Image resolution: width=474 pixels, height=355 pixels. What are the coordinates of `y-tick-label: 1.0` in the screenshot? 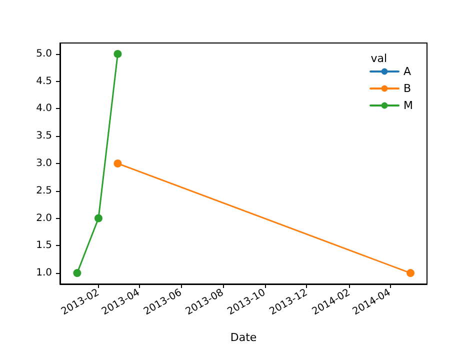 It's located at (44, 273).